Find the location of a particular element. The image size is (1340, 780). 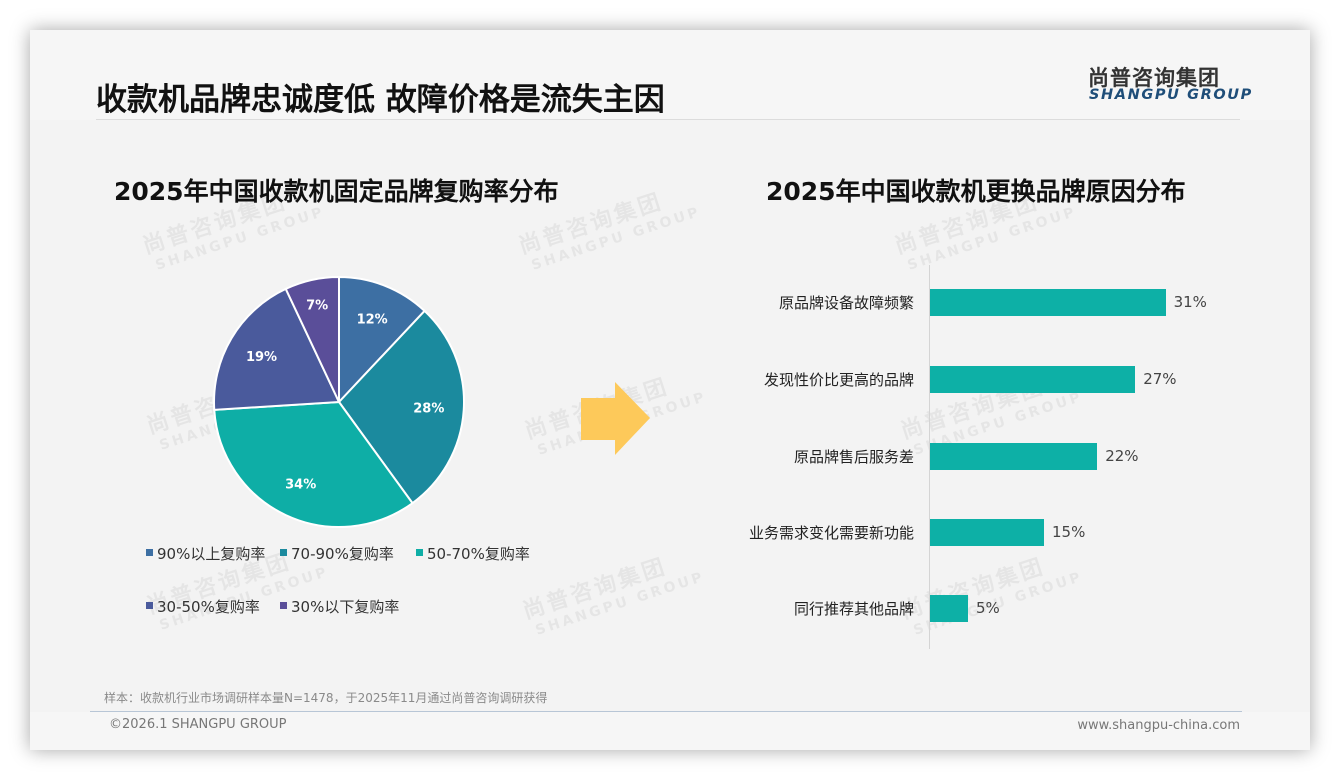

bar-value: 22% is located at coordinates (1122, 456).